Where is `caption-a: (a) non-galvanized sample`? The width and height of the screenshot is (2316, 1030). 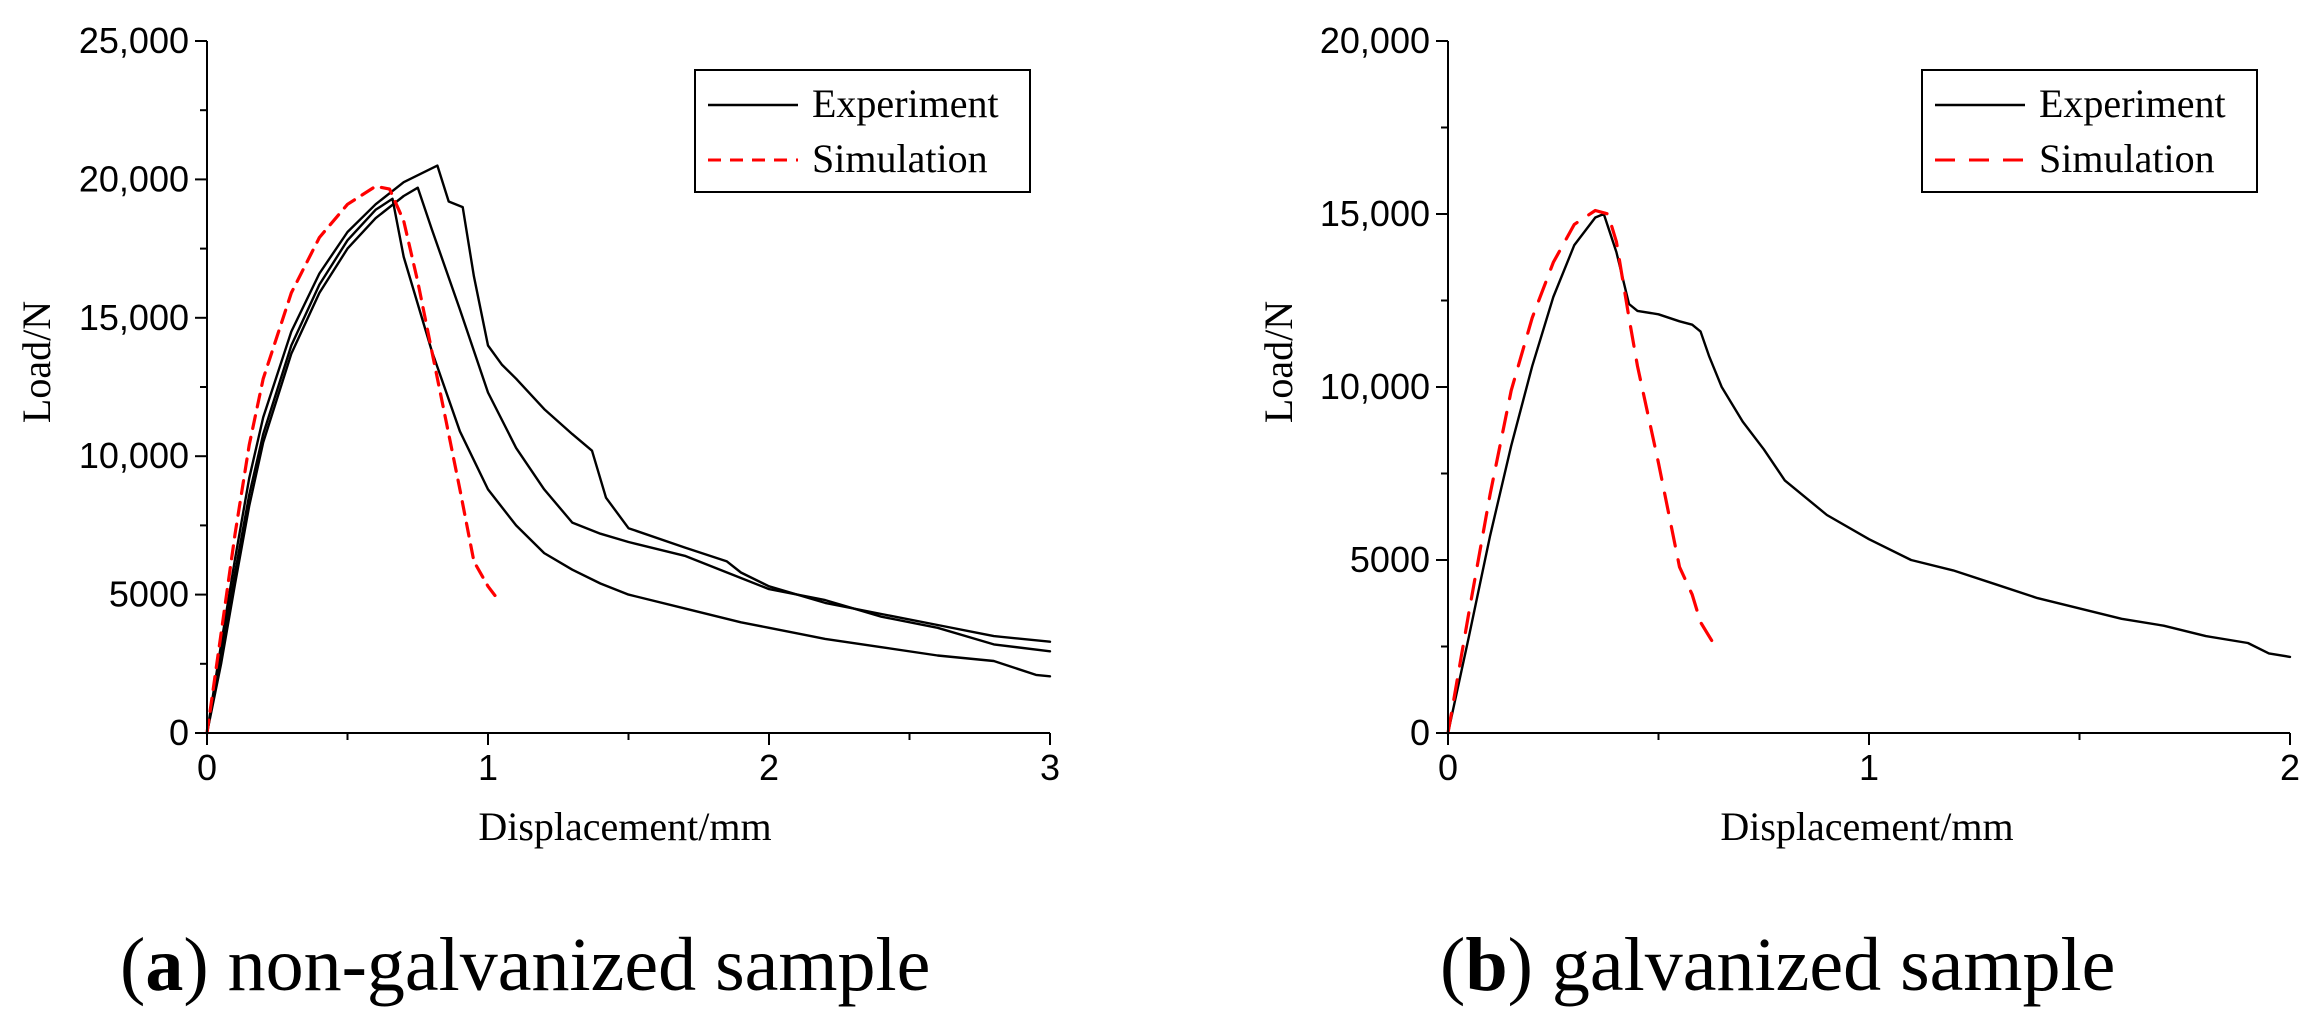 caption-a: (a) non-galvanized sample is located at coordinates (525, 965).